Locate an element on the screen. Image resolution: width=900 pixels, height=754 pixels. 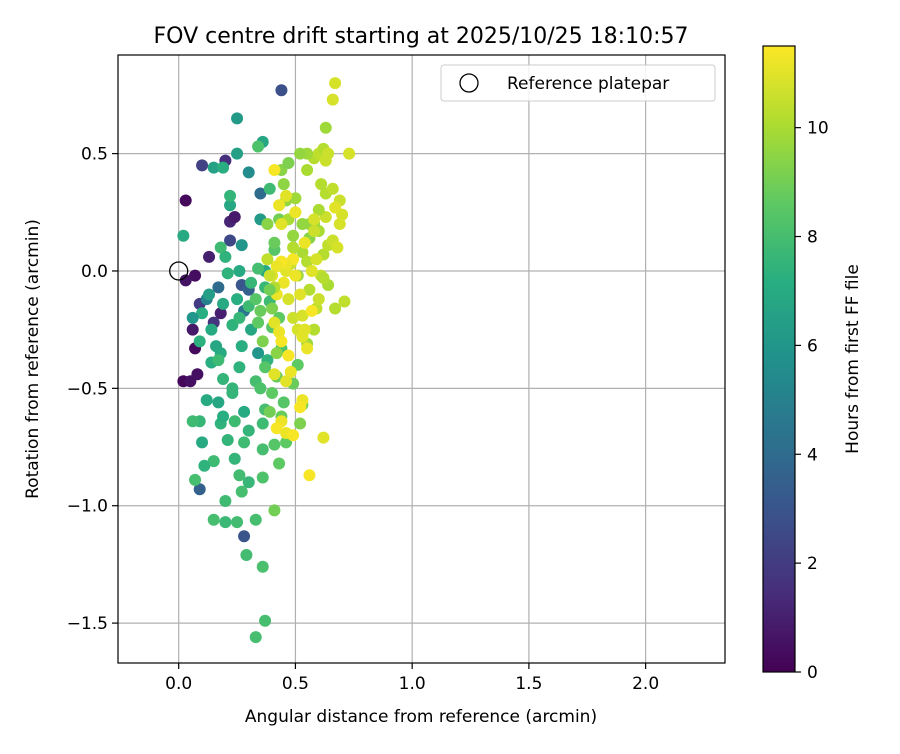
colorbar: 0 2 4 6 8 10 Hours from first FF file is located at coordinates (812, 364).